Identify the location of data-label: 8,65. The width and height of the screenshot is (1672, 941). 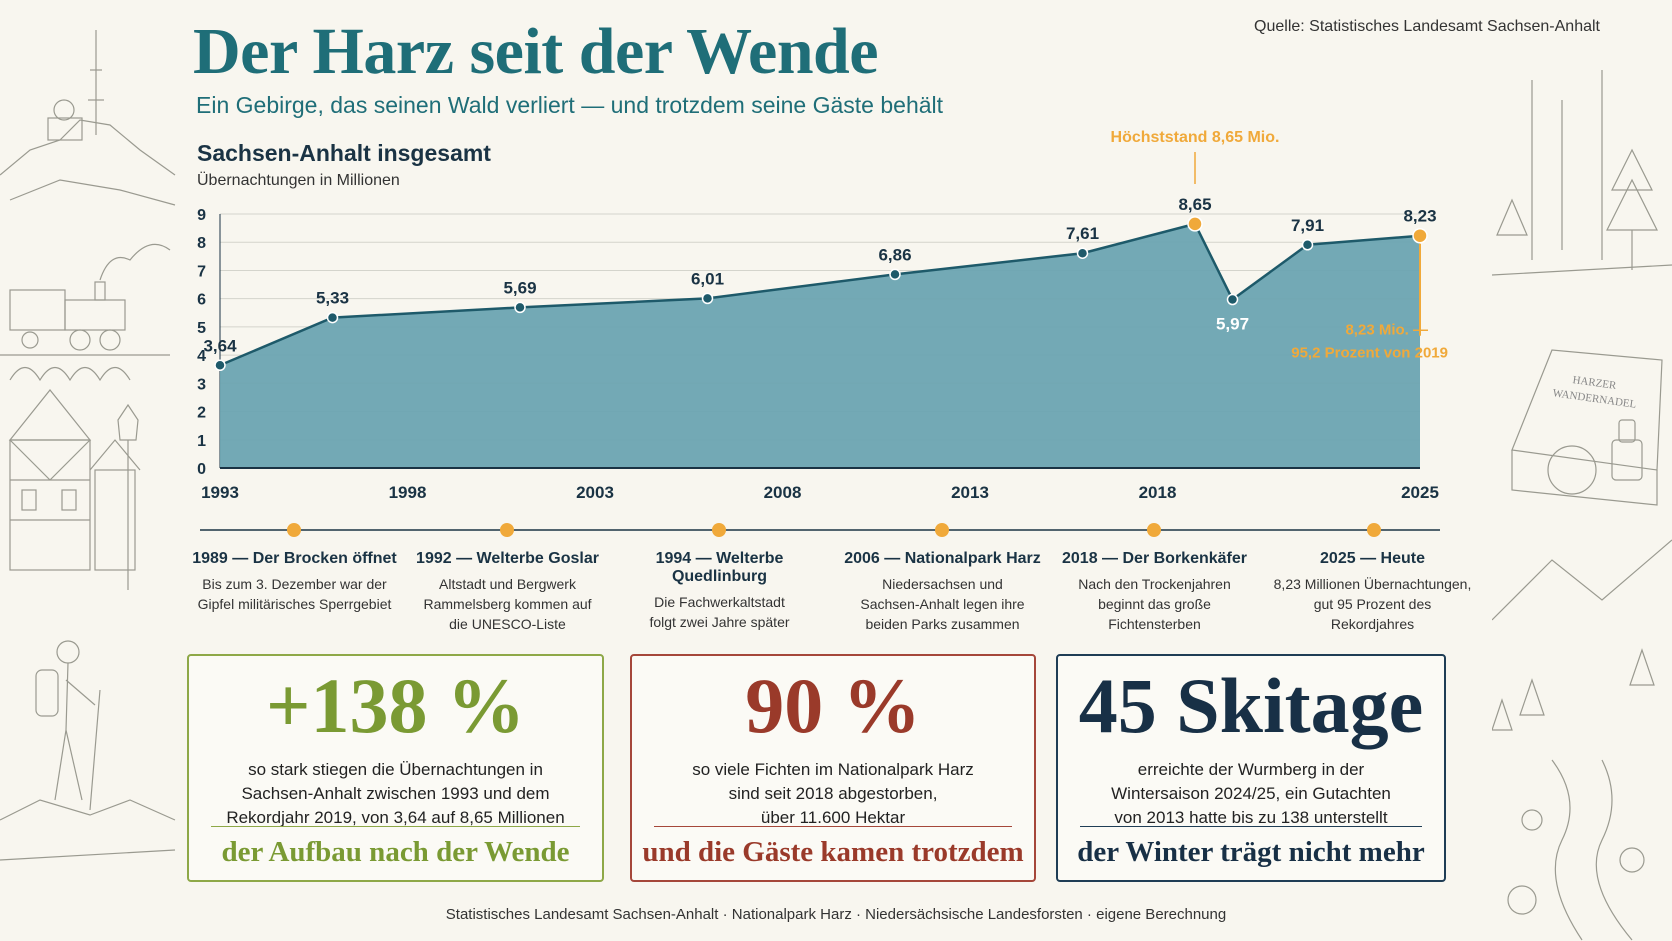
(1194, 204).